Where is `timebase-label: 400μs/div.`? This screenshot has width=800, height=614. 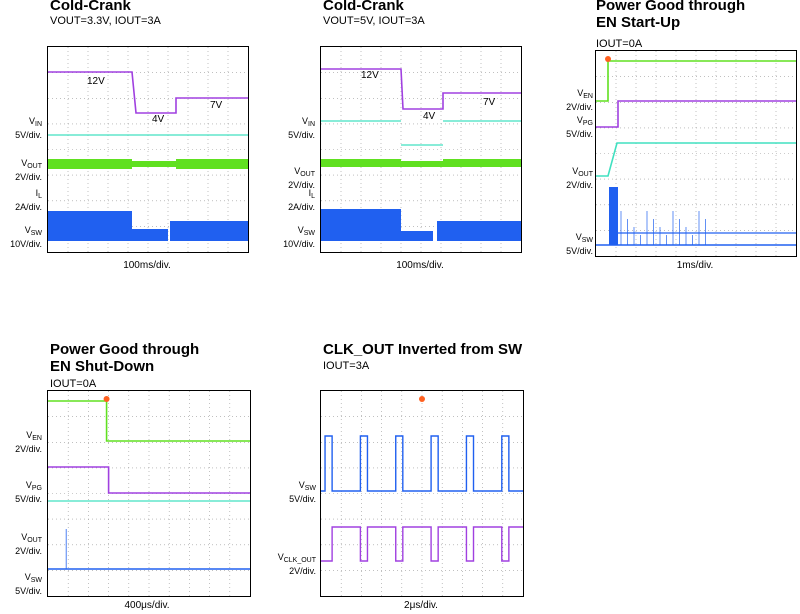 timebase-label: 400μs/div. is located at coordinates (147, 605).